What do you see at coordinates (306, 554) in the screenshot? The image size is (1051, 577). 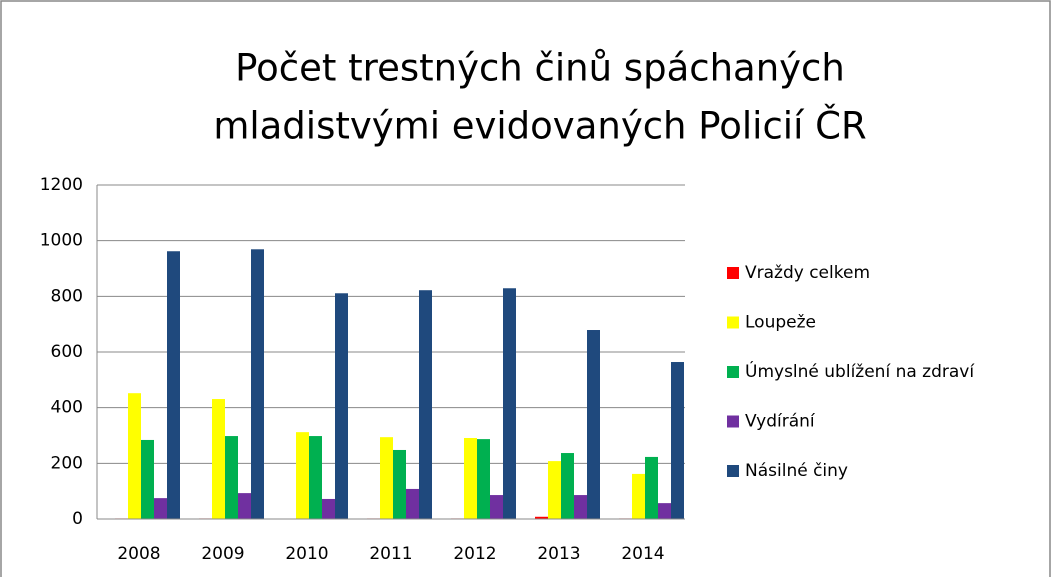 I see `x-tick-label: 2010` at bounding box center [306, 554].